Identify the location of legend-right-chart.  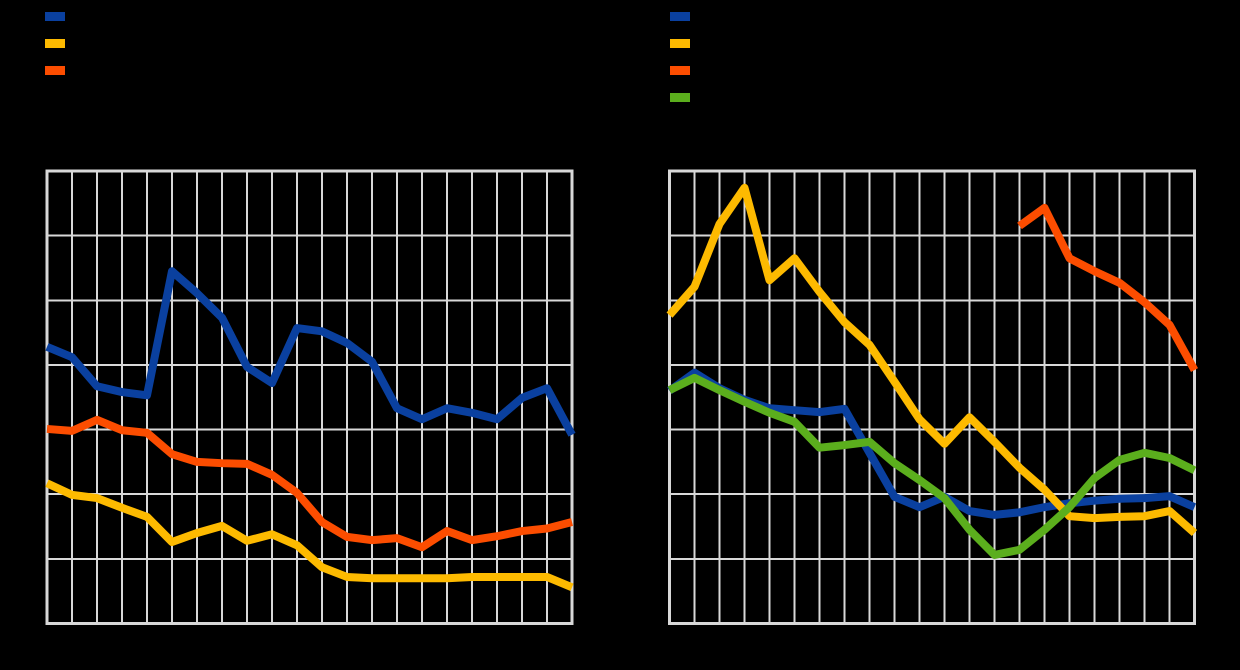
(680, 66).